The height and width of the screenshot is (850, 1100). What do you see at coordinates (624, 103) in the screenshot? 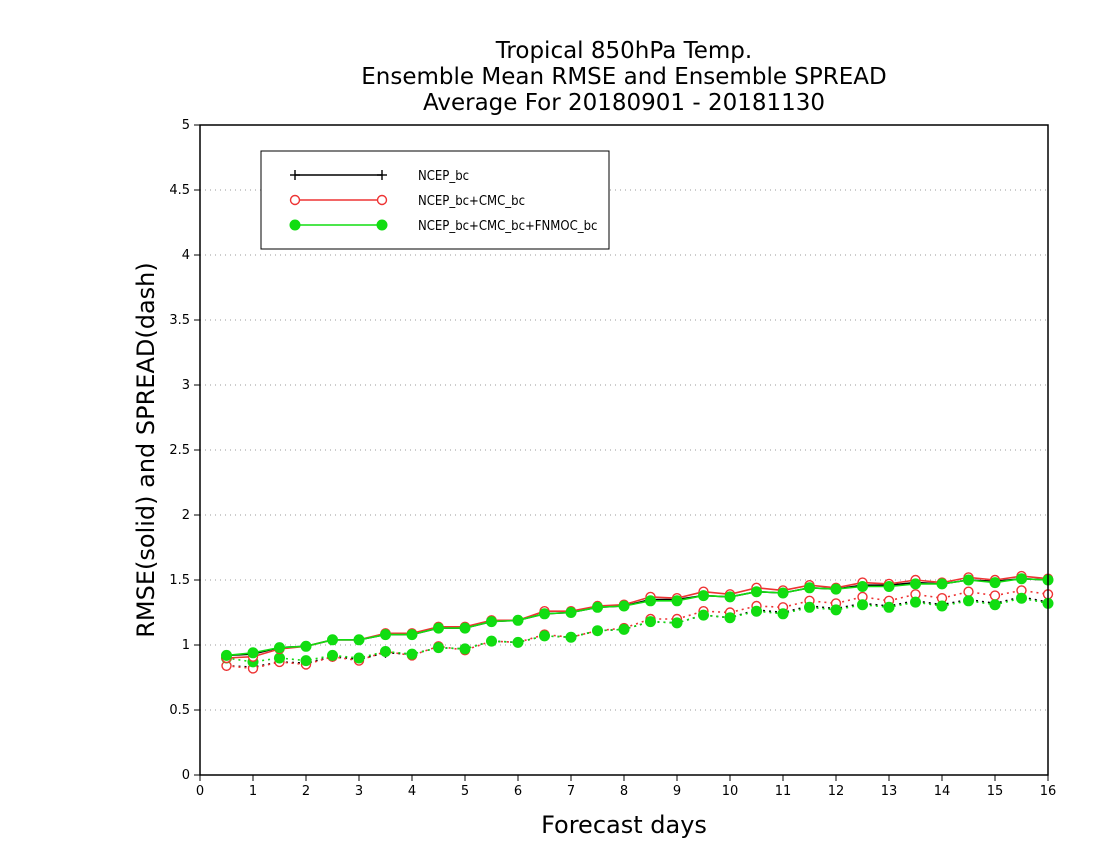
I see `chart-title-line-3: Average For 20180901 - 20181130` at bounding box center [624, 103].